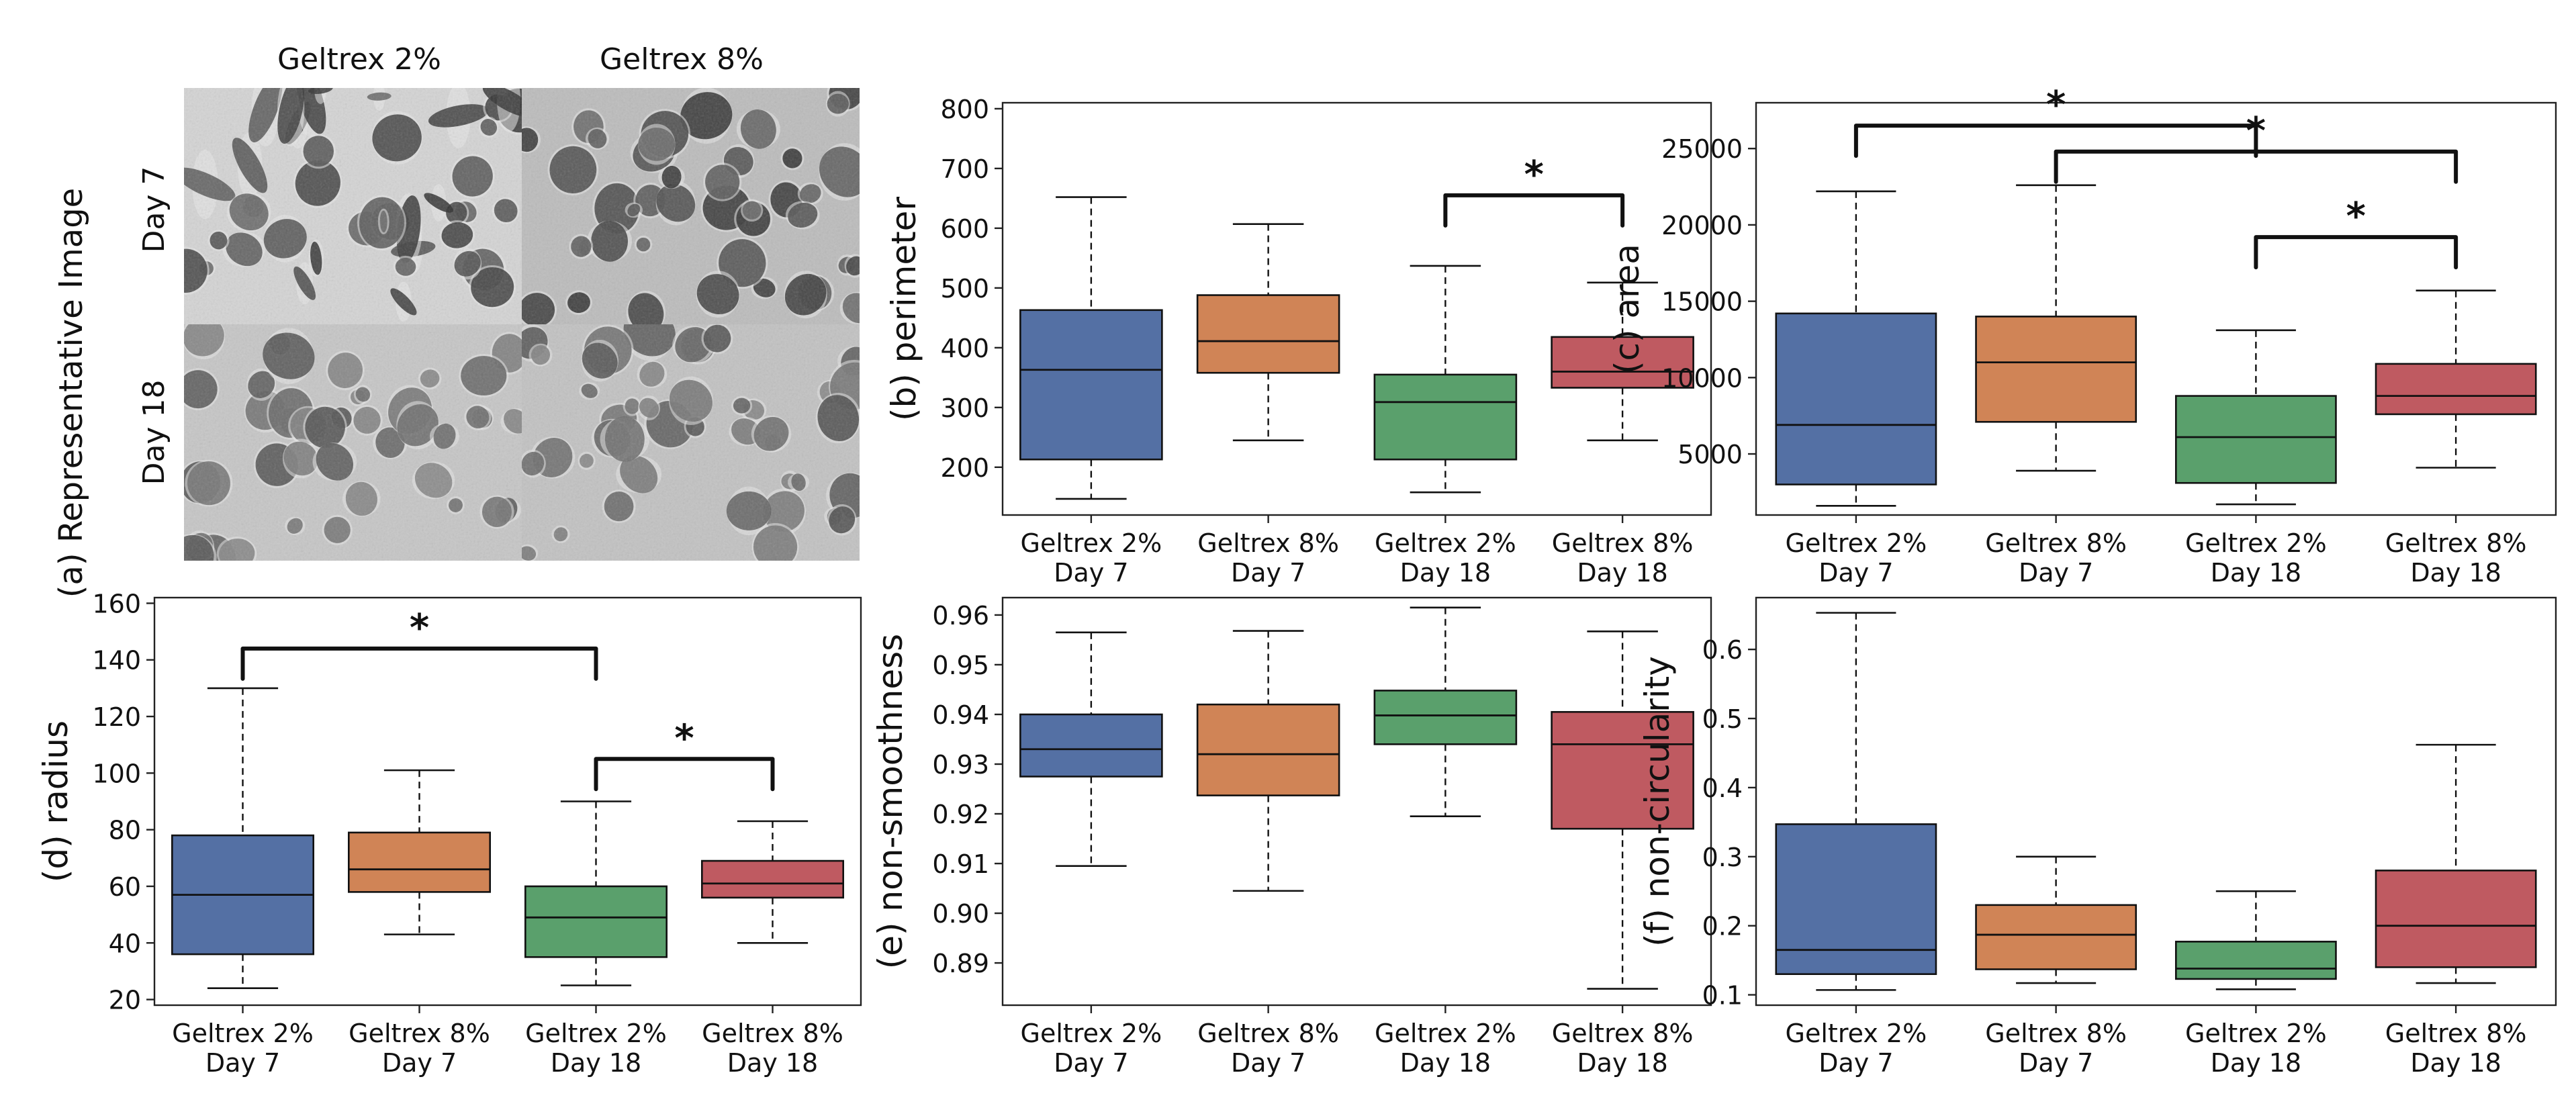  I want to click on y-axis-label: (b) perimeter, so click(903, 309).